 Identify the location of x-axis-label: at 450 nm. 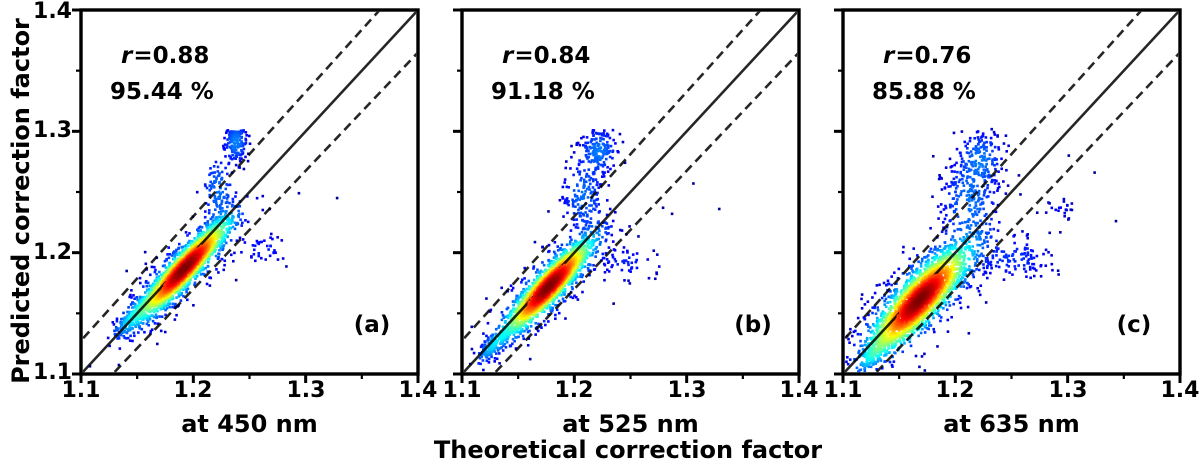
(249, 424).